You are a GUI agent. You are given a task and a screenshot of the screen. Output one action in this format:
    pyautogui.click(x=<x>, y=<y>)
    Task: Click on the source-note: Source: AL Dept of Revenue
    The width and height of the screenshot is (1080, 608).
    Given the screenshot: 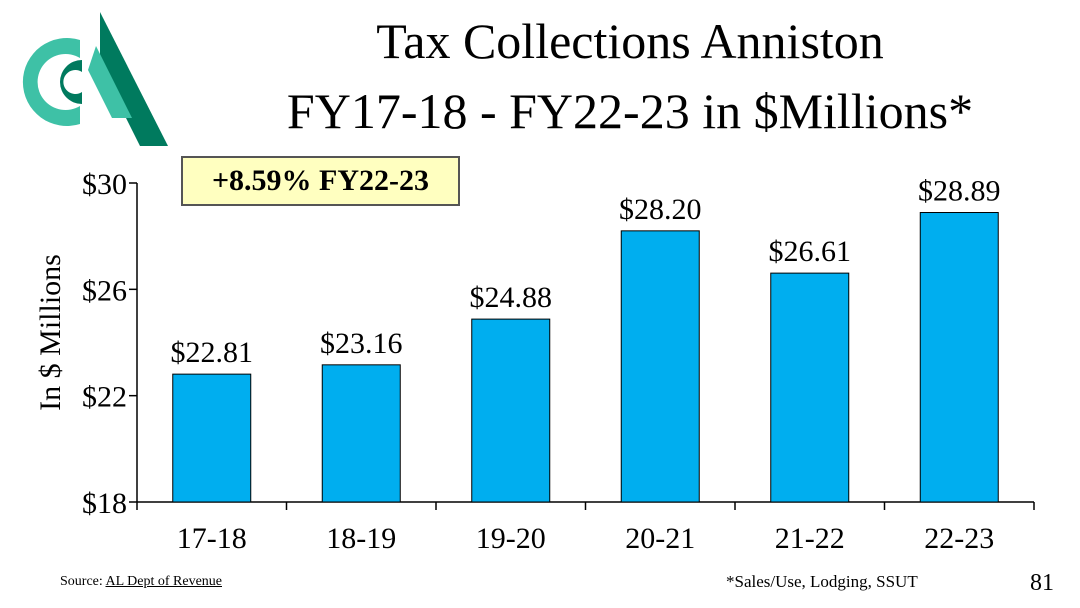 What is the action you would take?
    pyautogui.click(x=141, y=582)
    